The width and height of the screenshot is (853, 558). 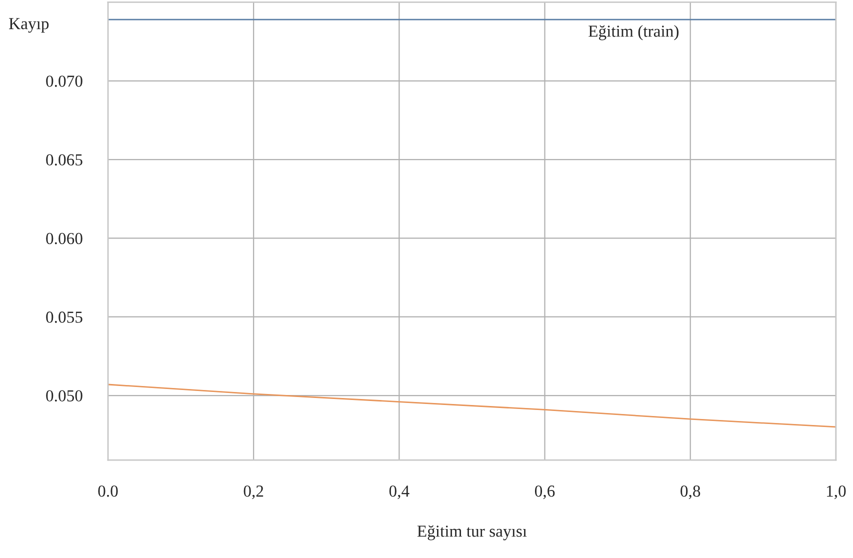 What do you see at coordinates (472, 406) in the screenshot?
I see `line-series` at bounding box center [472, 406].